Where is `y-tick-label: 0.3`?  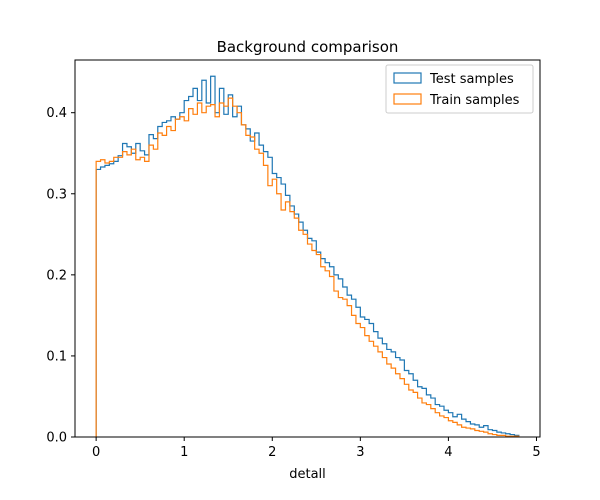 y-tick-label: 0.3 is located at coordinates (56, 194).